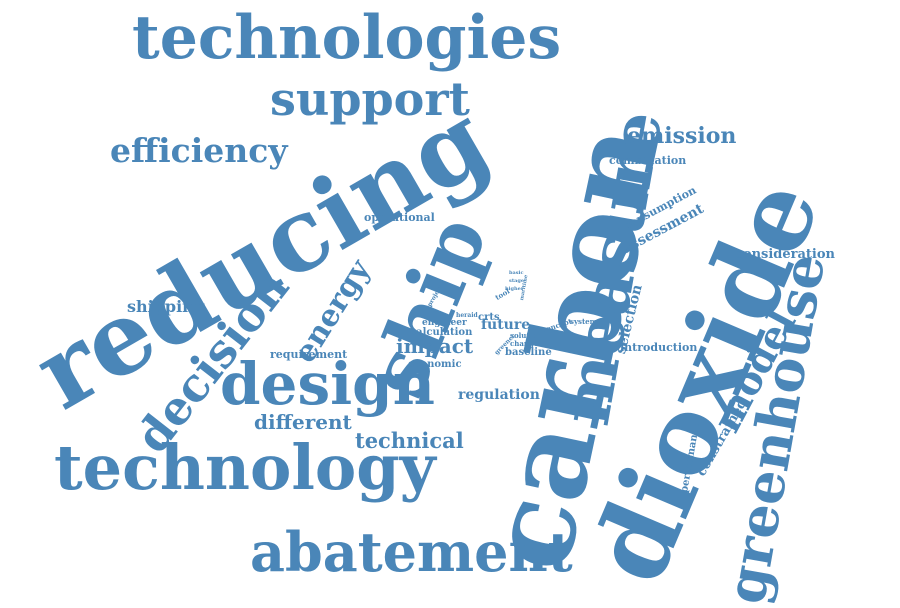 Image resolution: width=900 pixels, height=608 pixels. What do you see at coordinates (528, 352) in the screenshot?
I see `word-baseline: baseline` at bounding box center [528, 352].